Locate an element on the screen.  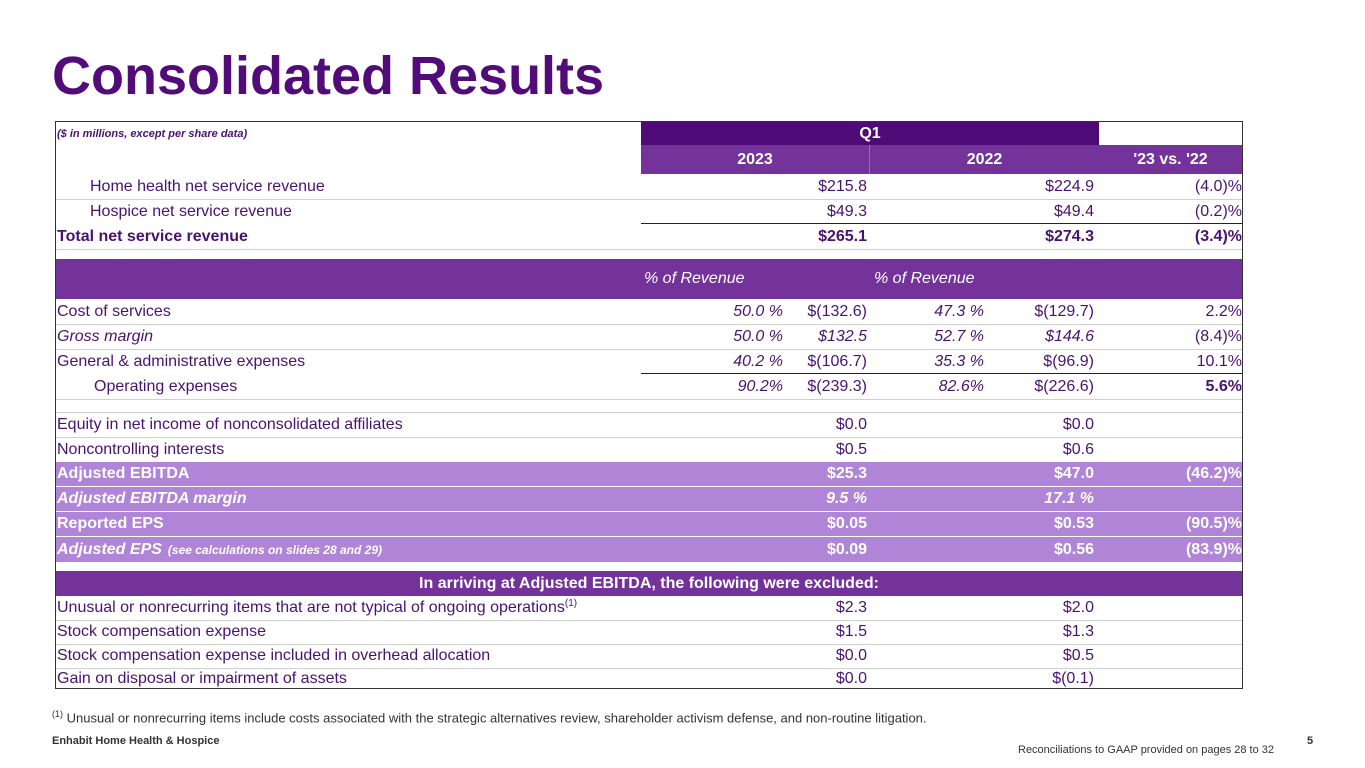
pct-revenue-header-row: % of Revenue % of Revenue is located at coordinates (649, 279).